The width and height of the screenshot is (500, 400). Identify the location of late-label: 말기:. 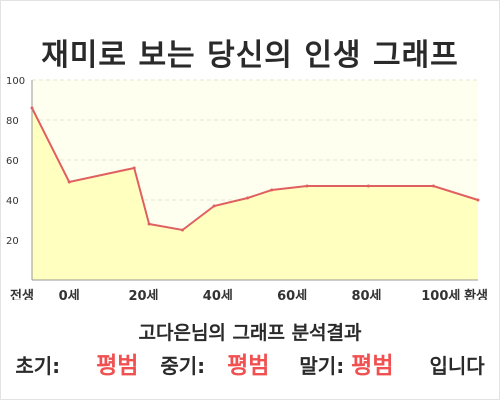
(322, 366).